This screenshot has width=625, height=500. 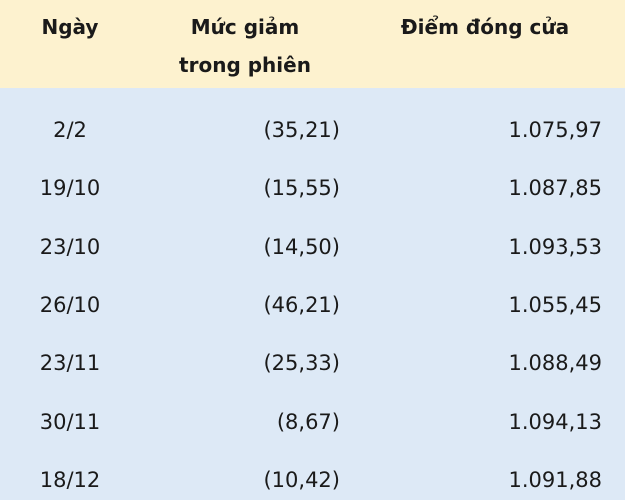 I want to click on table-cell: 2/2, so click(x=70, y=130).